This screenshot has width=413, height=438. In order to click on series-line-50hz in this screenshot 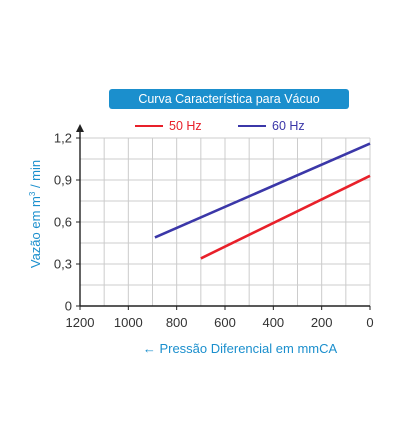, I will do `click(285, 217)`.